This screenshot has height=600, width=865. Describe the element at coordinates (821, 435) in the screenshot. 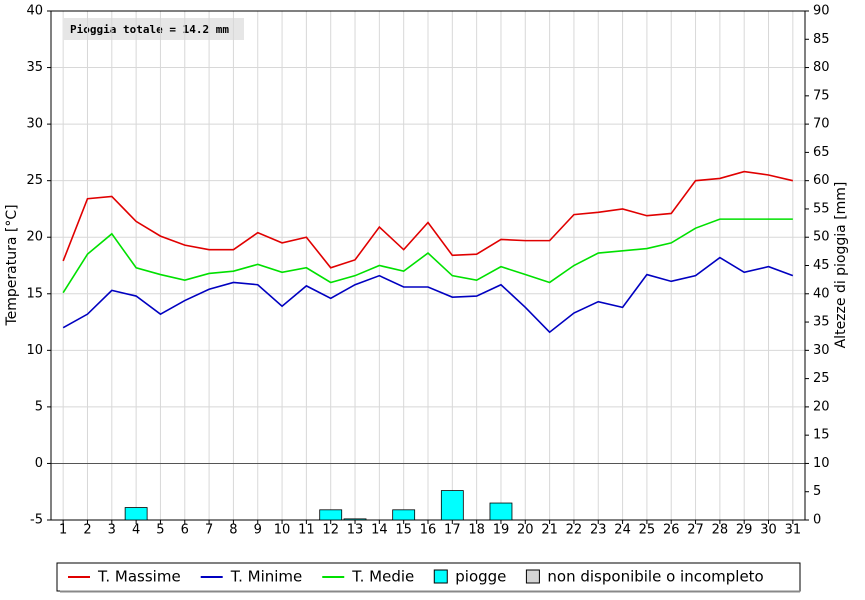

I see `y2-tick-label: 15` at that location.